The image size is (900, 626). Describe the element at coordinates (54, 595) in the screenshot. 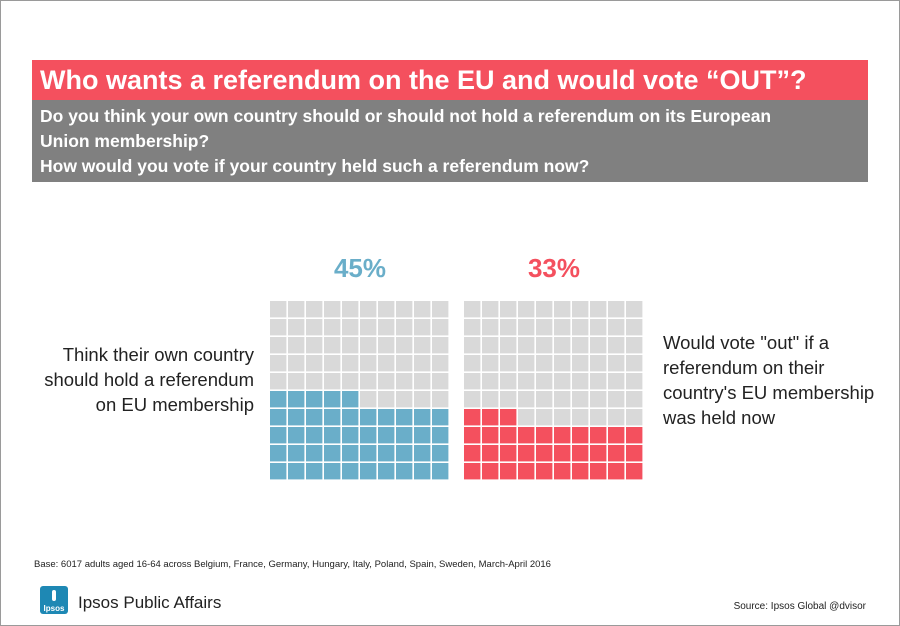

I see `logo-mark-icon` at that location.